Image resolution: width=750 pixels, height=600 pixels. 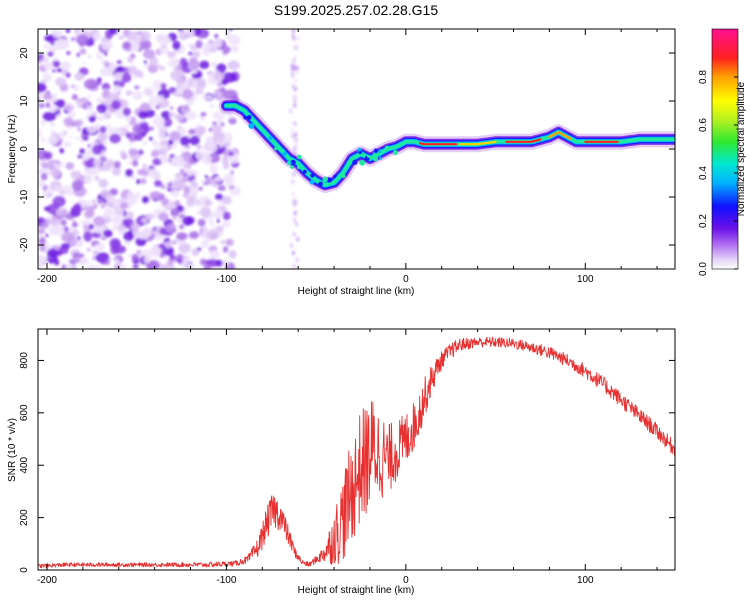 What do you see at coordinates (585, 279) in the screenshot?
I see `spectrogram-x-tick-label: 100` at bounding box center [585, 279].